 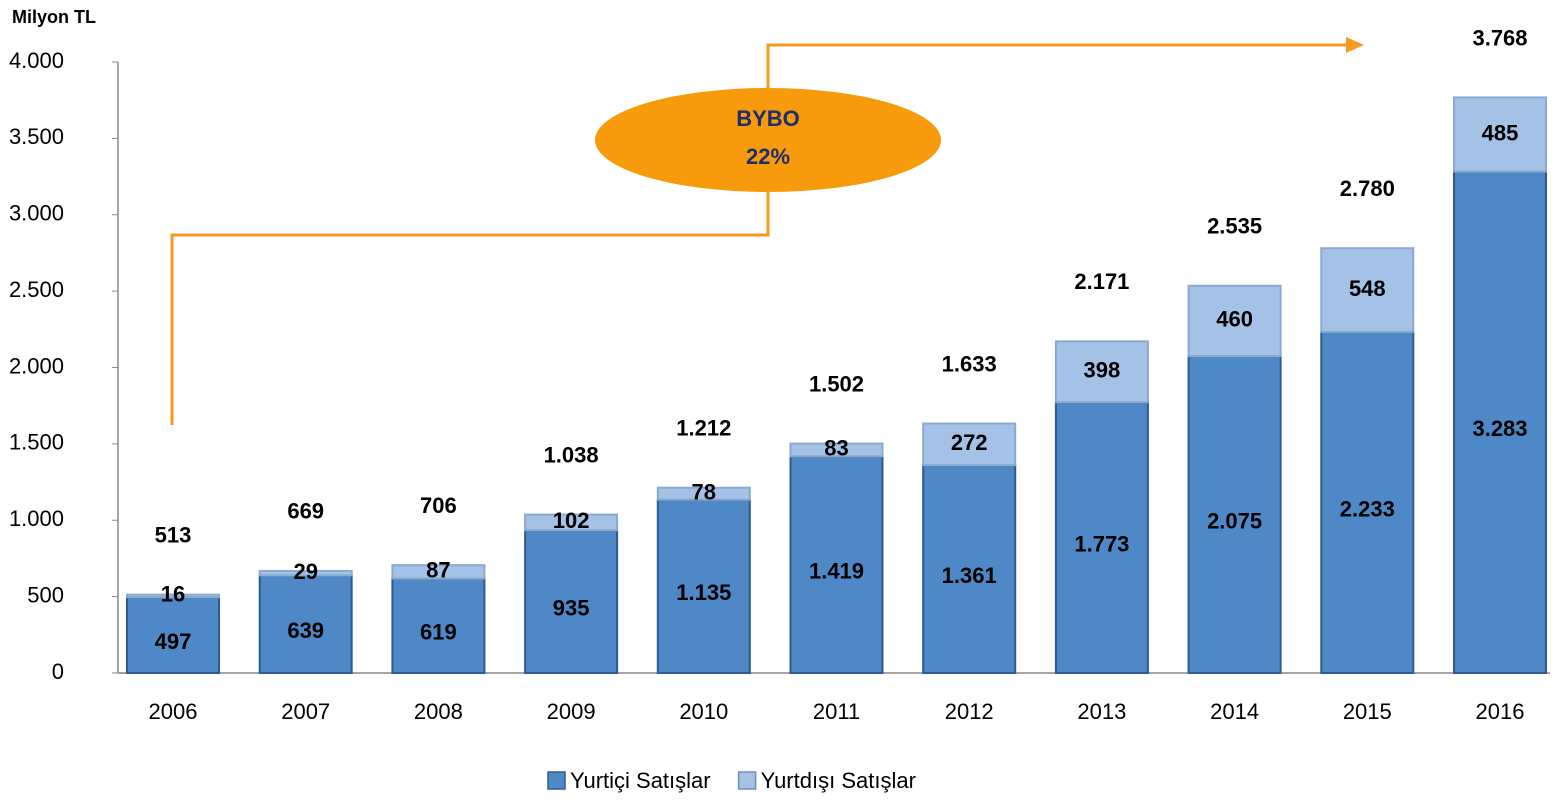 What do you see at coordinates (703, 711) in the screenshot?
I see `x-tick-label: 2010` at bounding box center [703, 711].